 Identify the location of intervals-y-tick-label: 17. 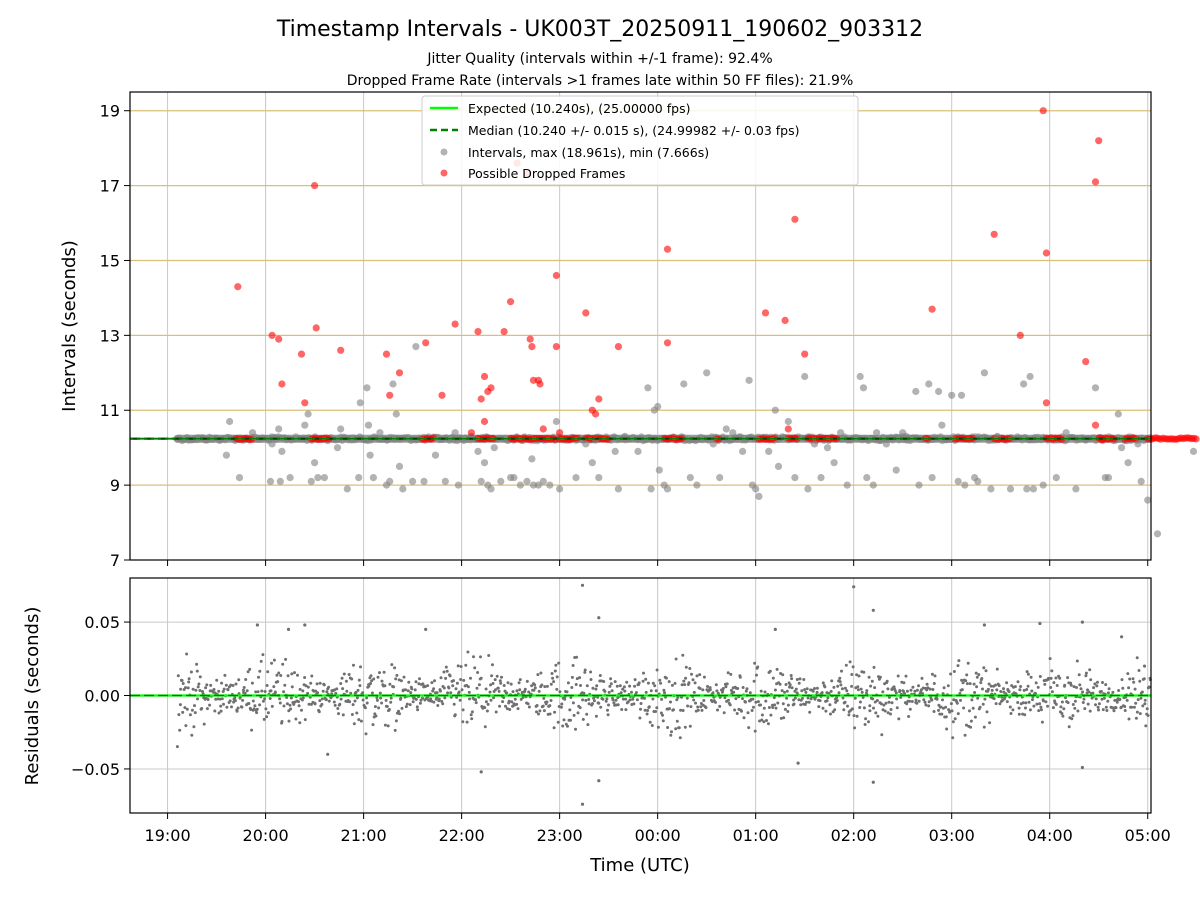
(110, 186).